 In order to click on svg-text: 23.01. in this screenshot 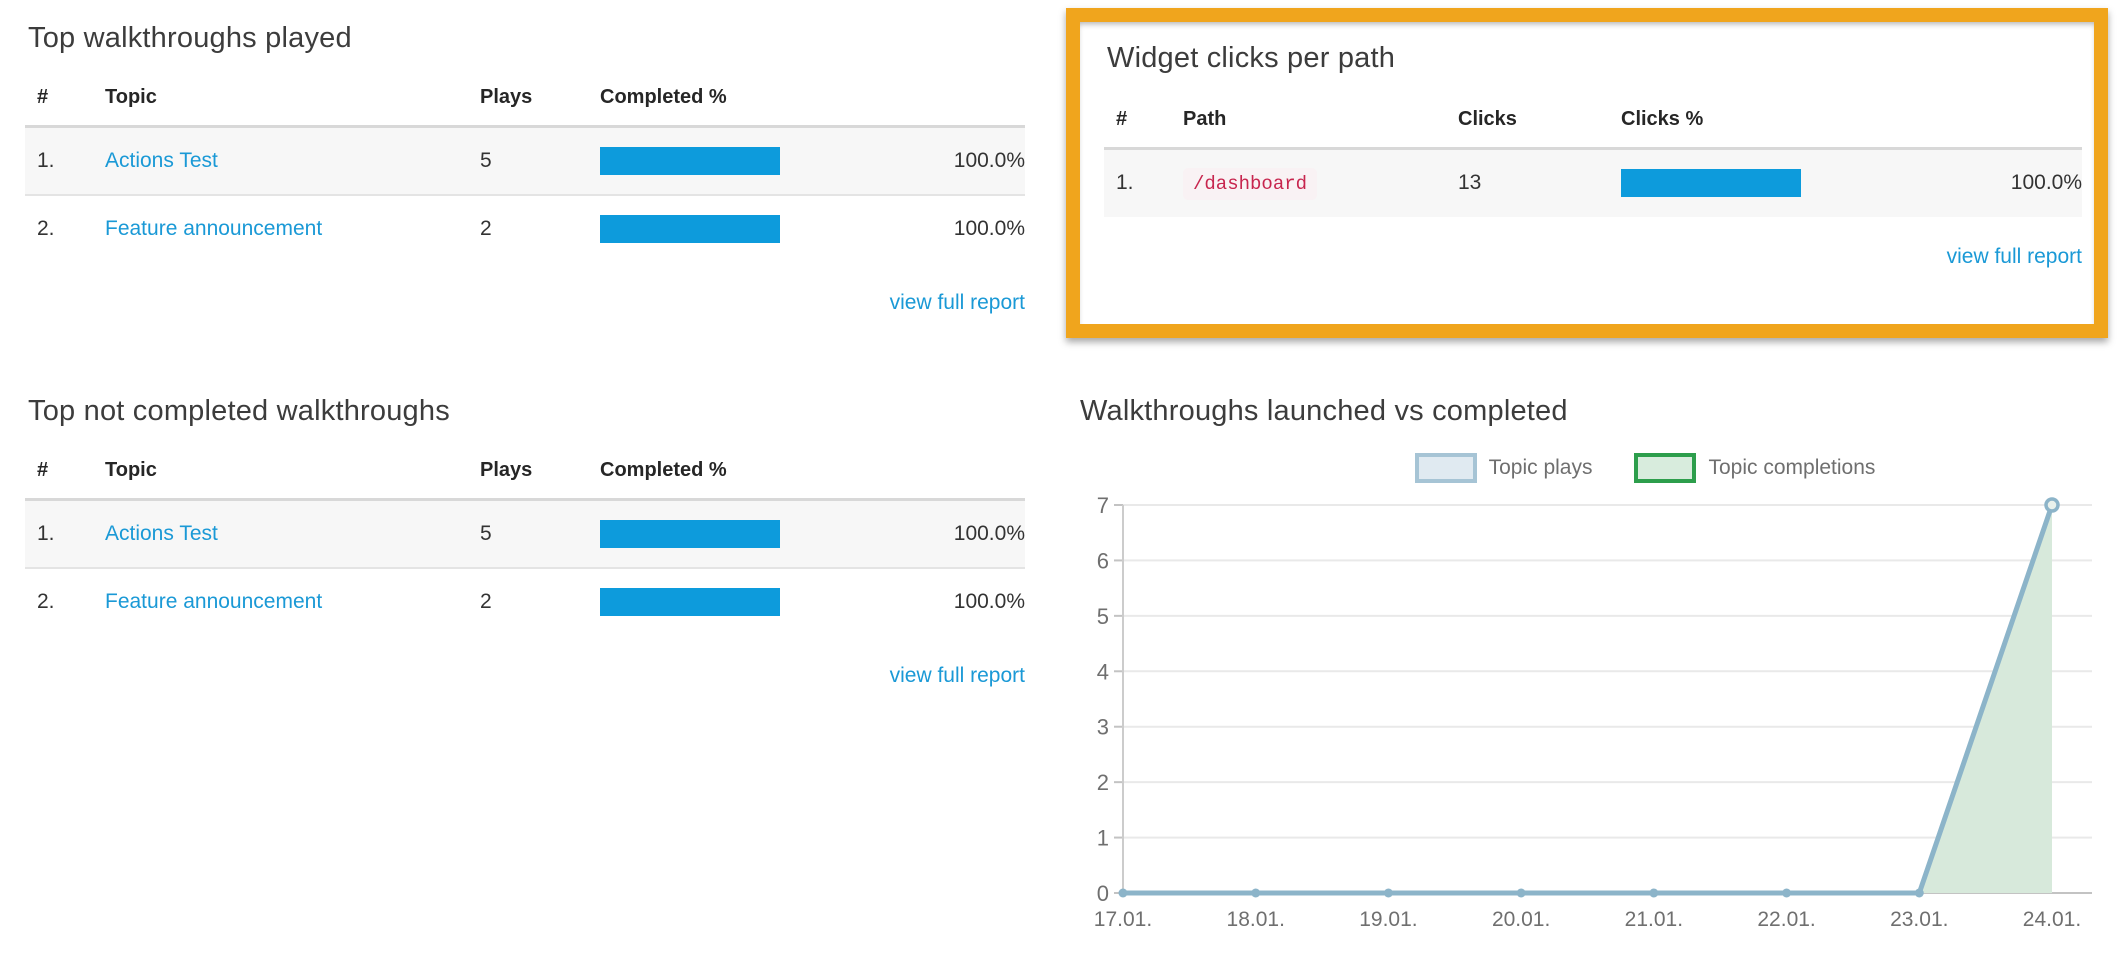, I will do `click(1919, 919)`.